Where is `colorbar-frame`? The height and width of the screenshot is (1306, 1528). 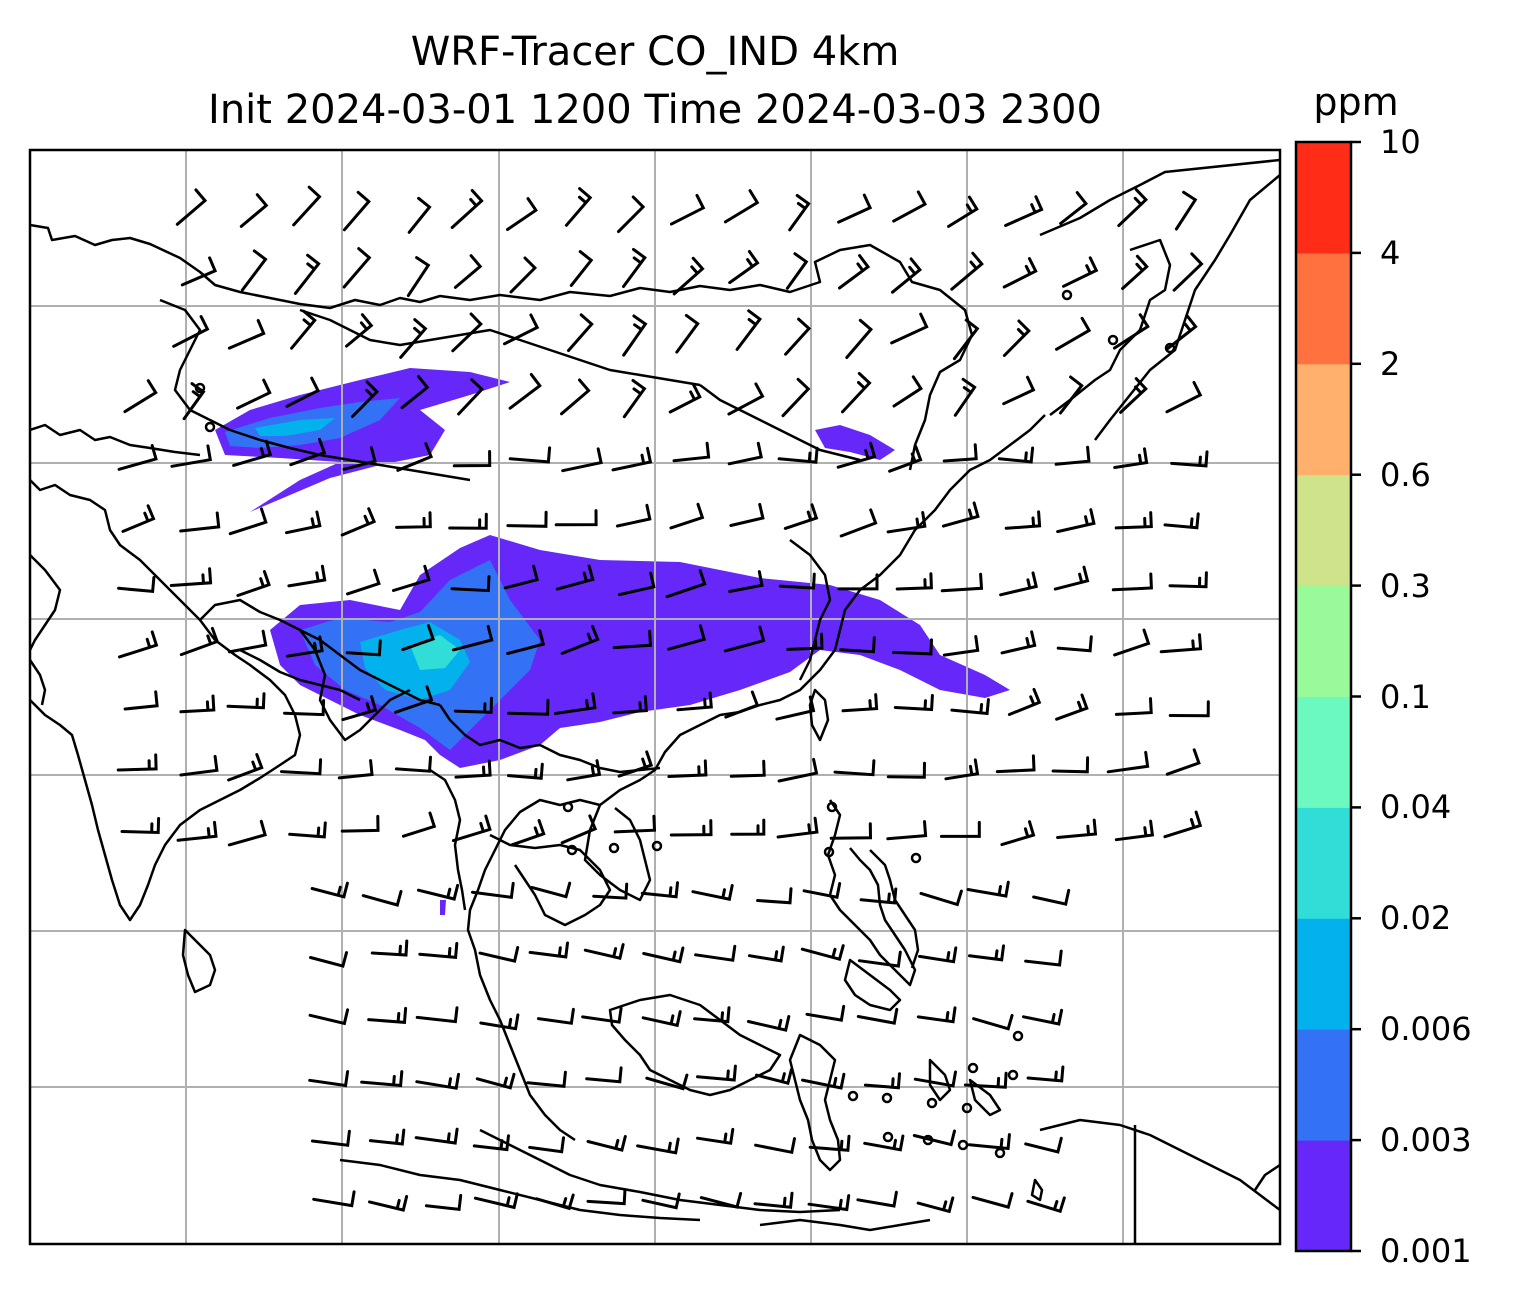 colorbar-frame is located at coordinates (1323, 696).